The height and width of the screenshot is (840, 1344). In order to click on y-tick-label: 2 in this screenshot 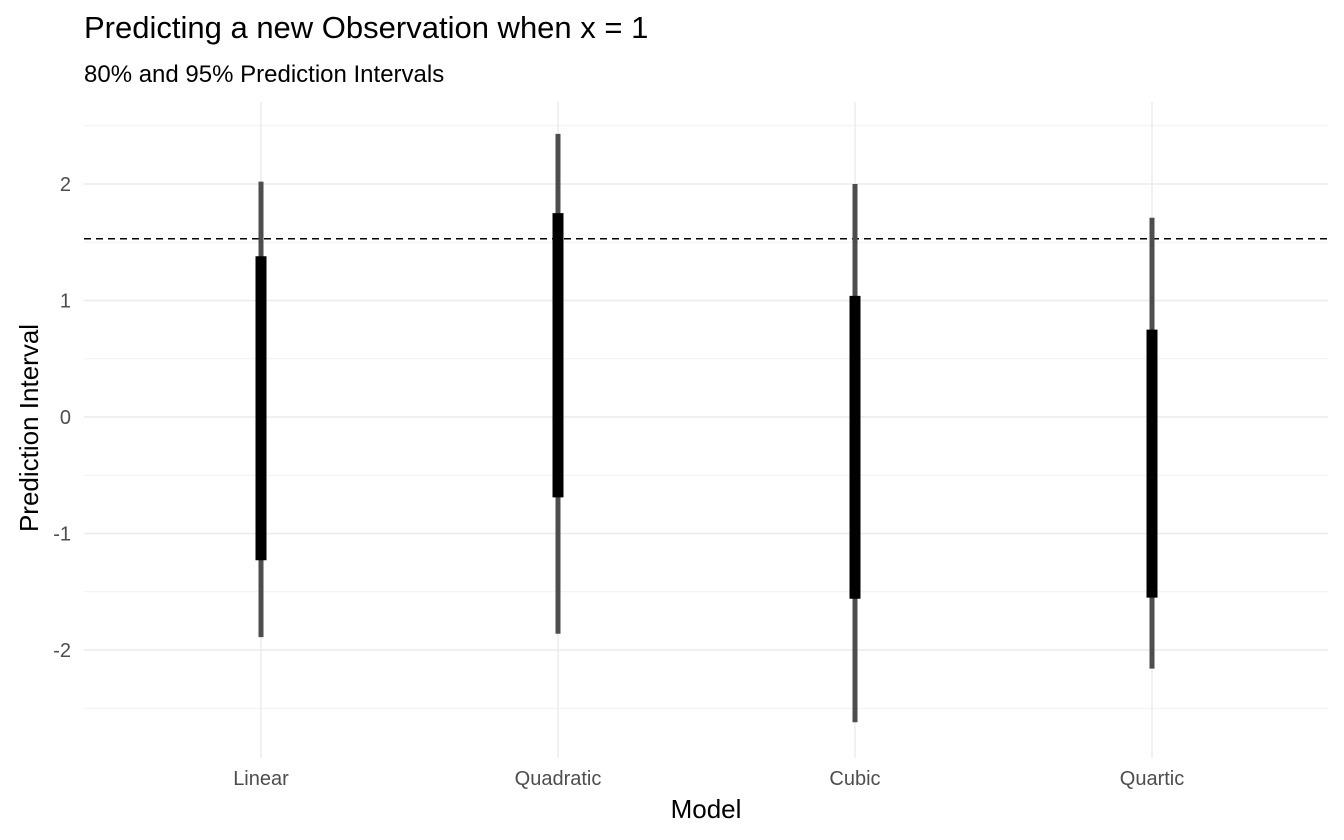, I will do `click(65, 185)`.